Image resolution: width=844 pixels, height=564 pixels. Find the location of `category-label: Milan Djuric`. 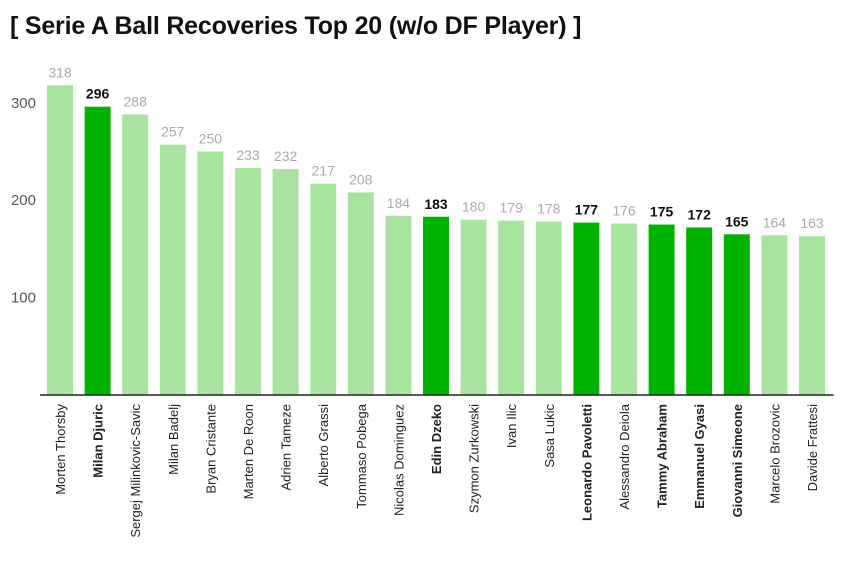

category-label: Milan Djuric is located at coordinates (98, 441).